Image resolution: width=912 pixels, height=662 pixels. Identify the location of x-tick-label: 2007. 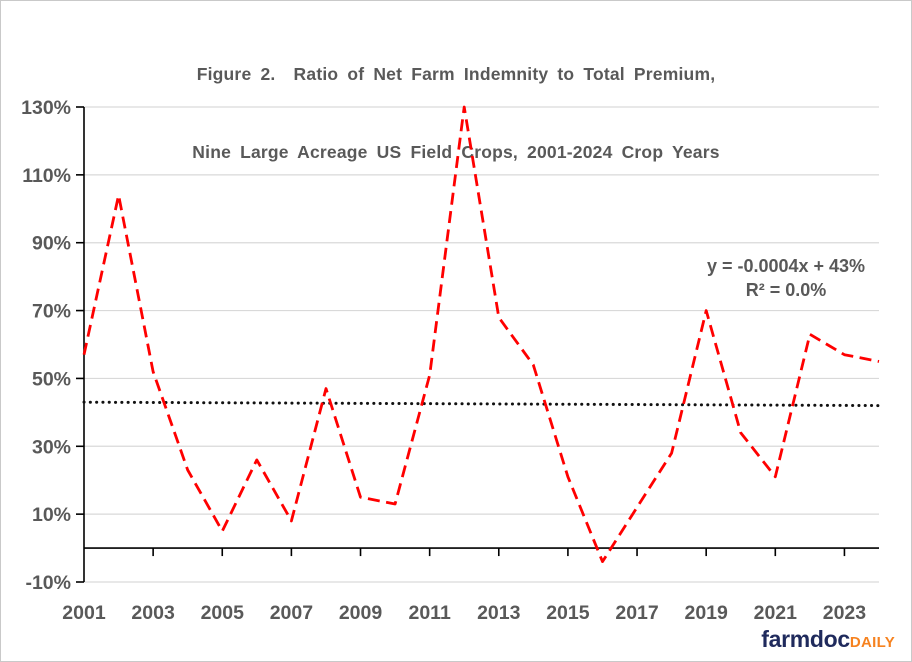
(291, 613).